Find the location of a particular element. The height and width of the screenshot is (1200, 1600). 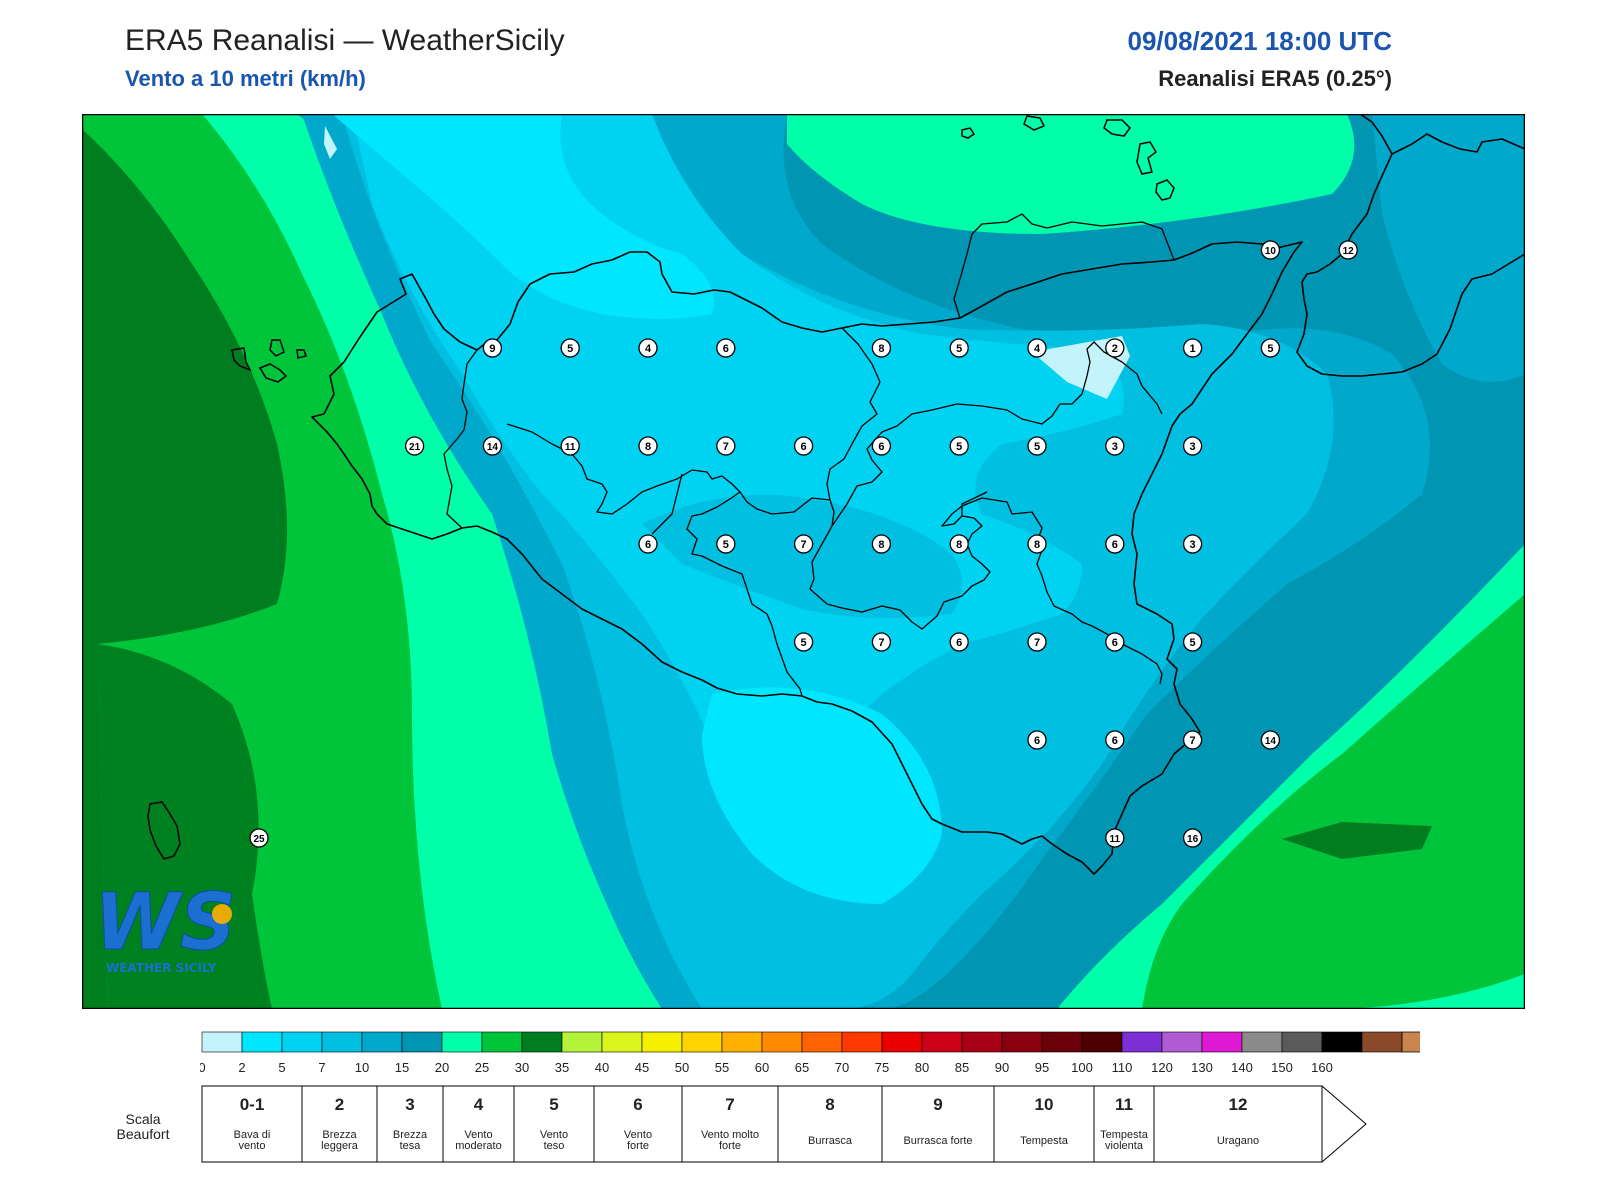

colorbar-boxes is located at coordinates (810, 1042).